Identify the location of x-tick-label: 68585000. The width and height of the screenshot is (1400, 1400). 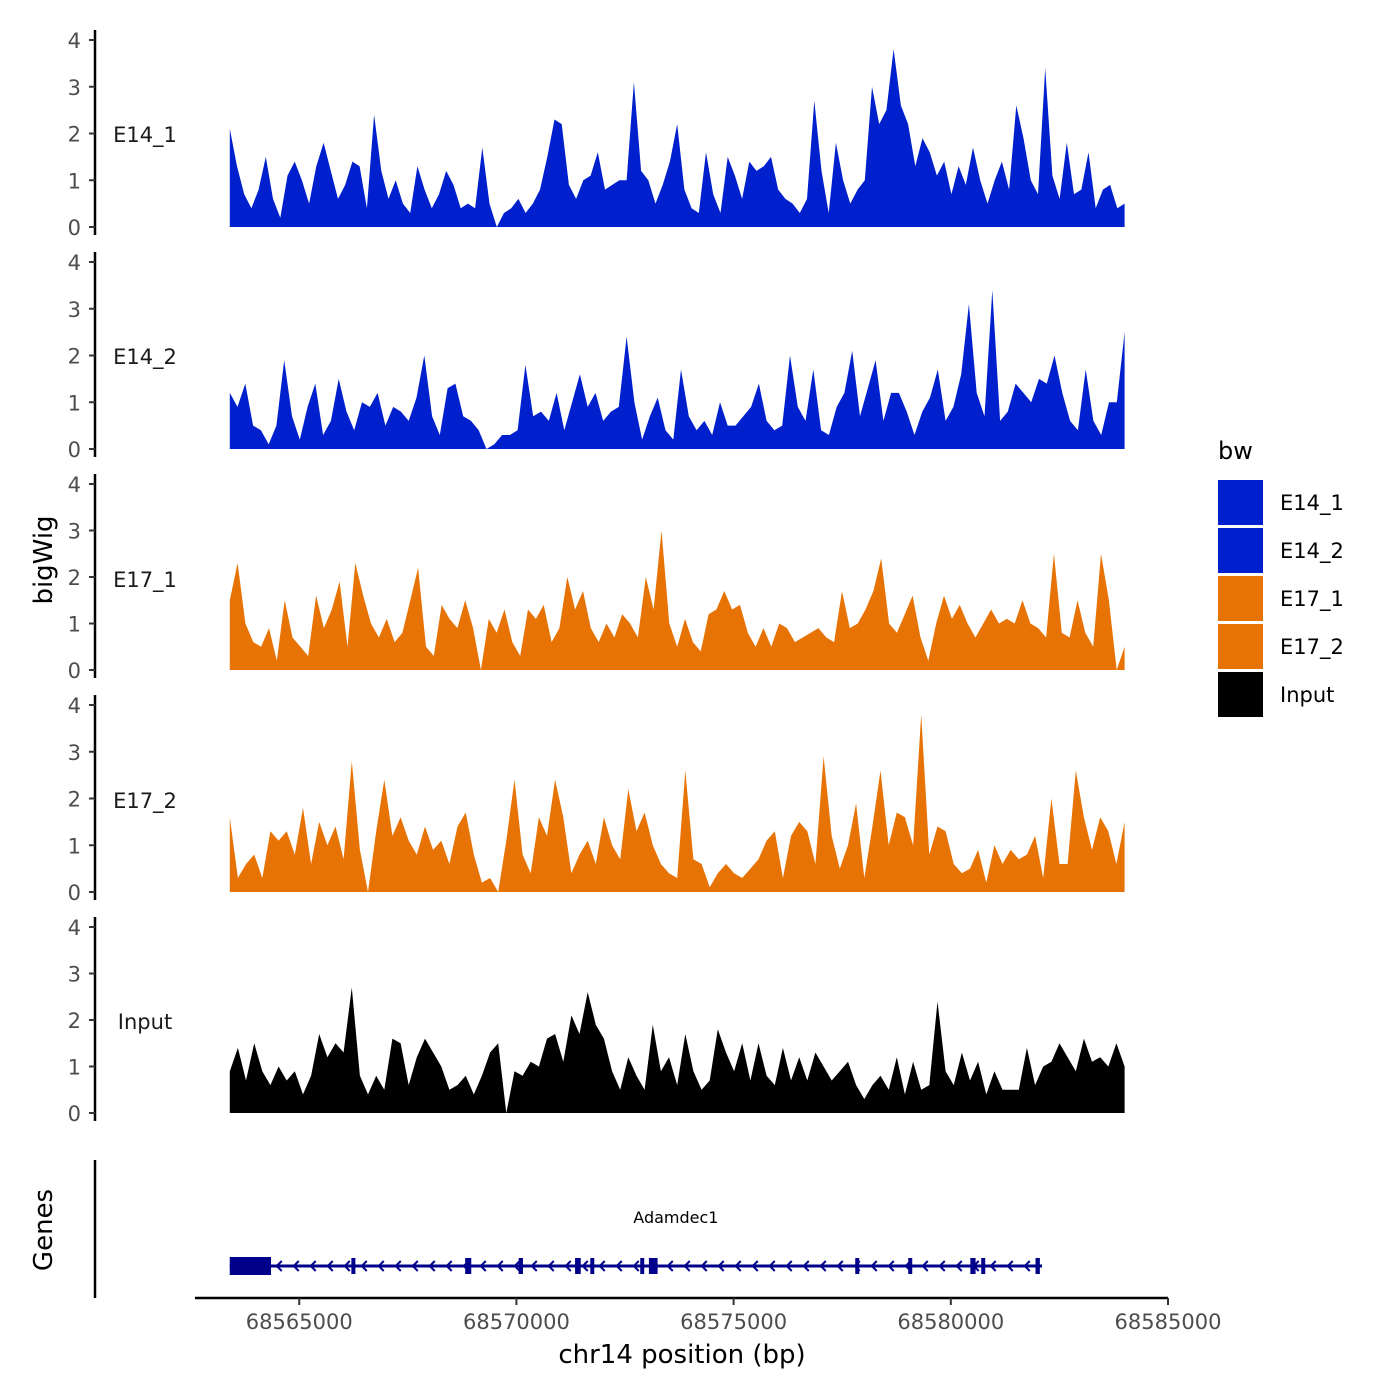
(1168, 1322).